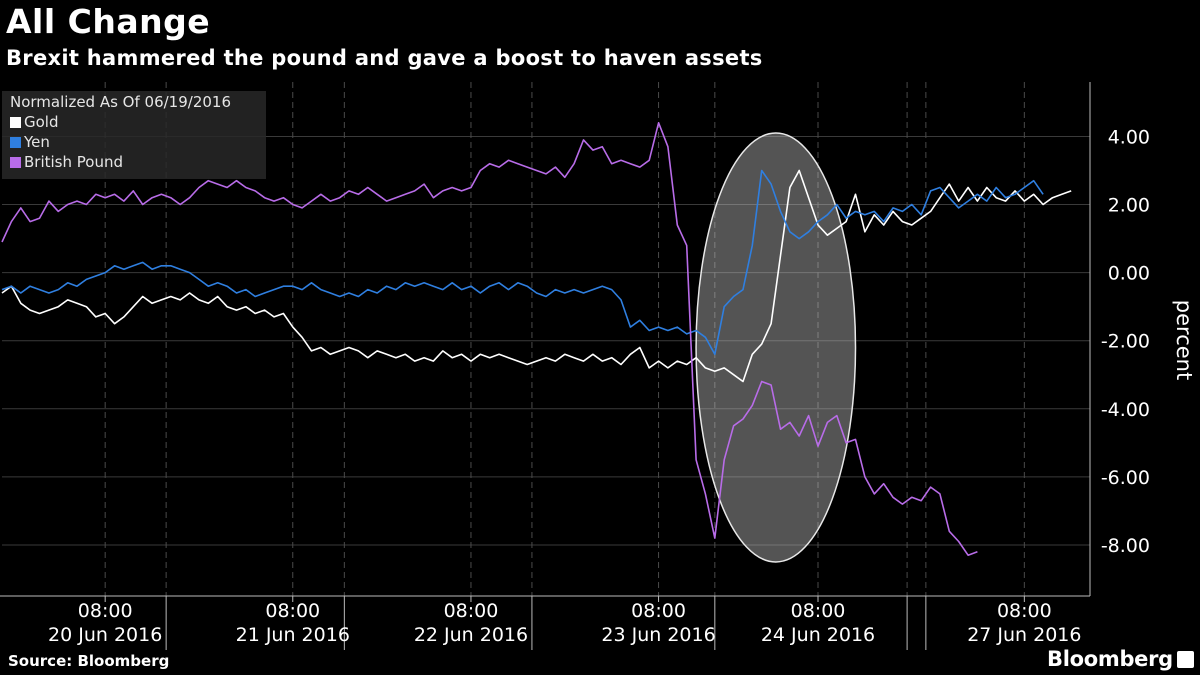 The image size is (1200, 675). What do you see at coordinates (1110, 659) in the screenshot?
I see `bloomberg-logo: Bloomberg` at bounding box center [1110, 659].